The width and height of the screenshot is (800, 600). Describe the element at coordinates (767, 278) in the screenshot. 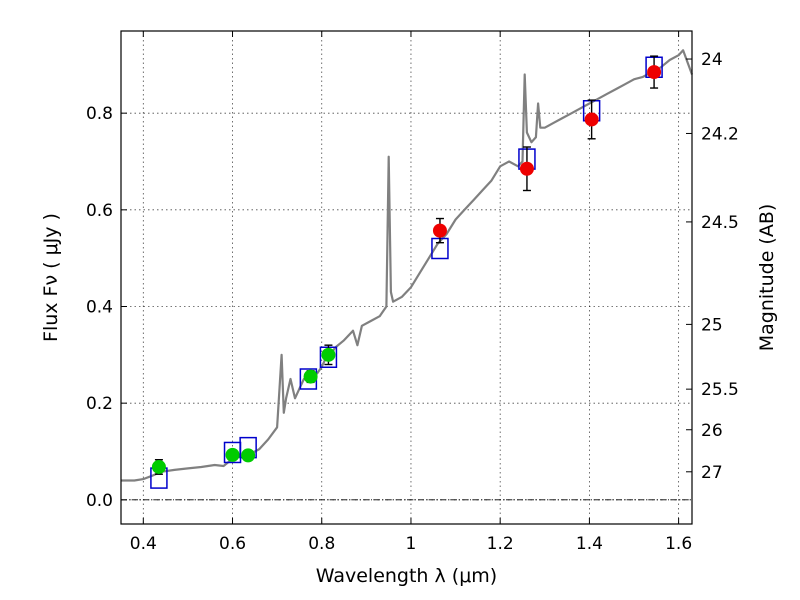

I see `right-axis-label: Magnitude (AB)` at that location.